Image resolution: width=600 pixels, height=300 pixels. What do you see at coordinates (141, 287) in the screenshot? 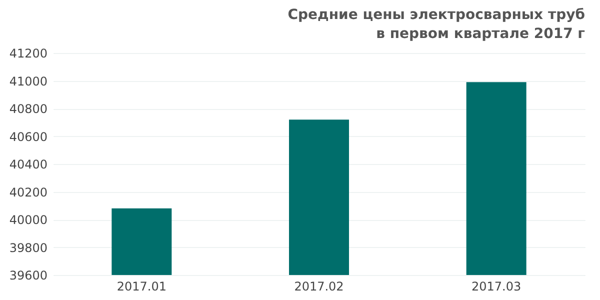
I see `x-tick-label: 2017.01` at bounding box center [141, 287].